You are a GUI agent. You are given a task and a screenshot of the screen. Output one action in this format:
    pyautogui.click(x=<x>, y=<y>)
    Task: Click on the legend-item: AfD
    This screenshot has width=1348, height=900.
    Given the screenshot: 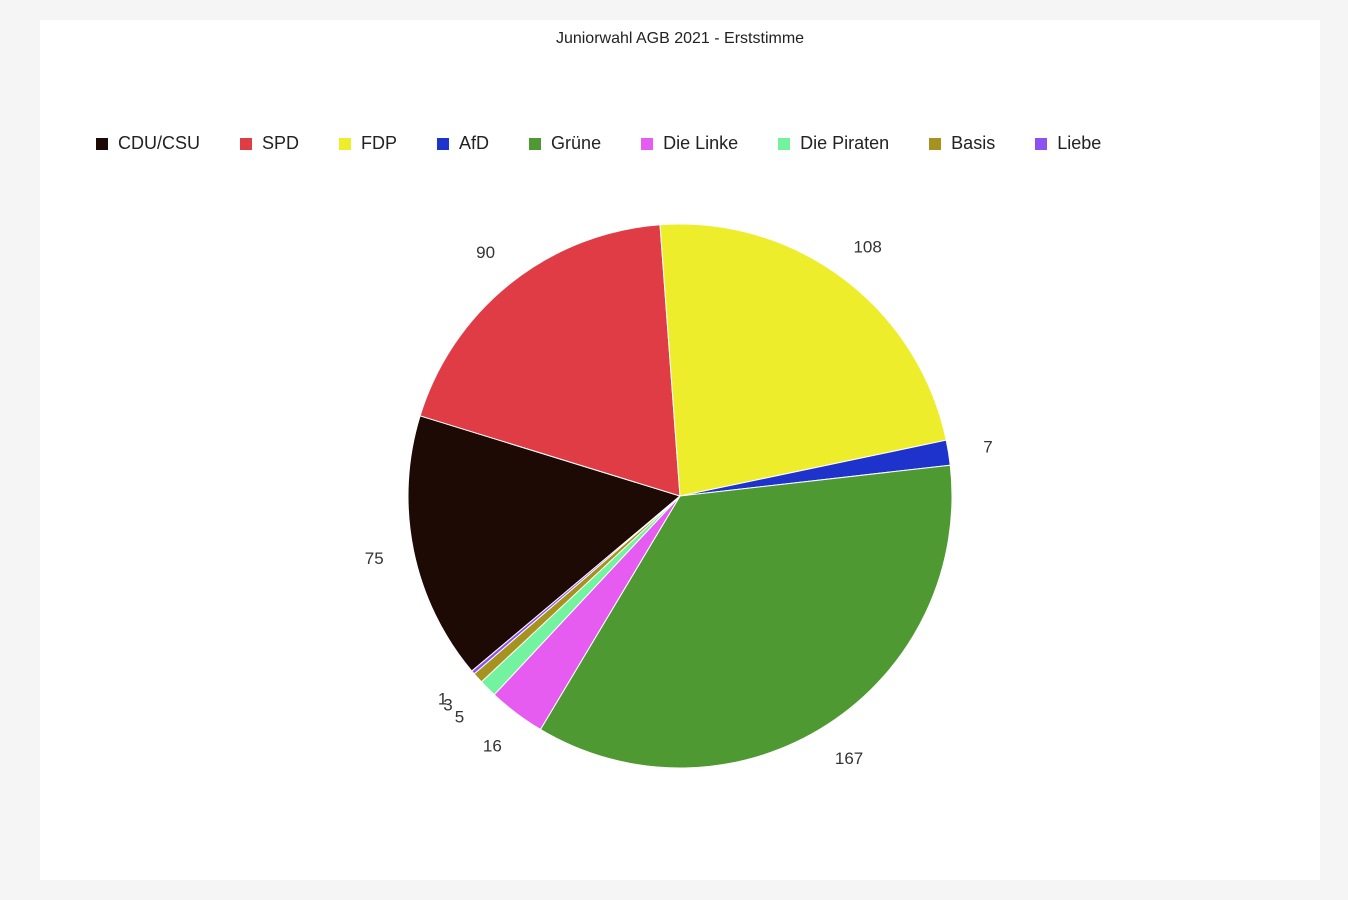 What is the action you would take?
    pyautogui.click(x=463, y=143)
    